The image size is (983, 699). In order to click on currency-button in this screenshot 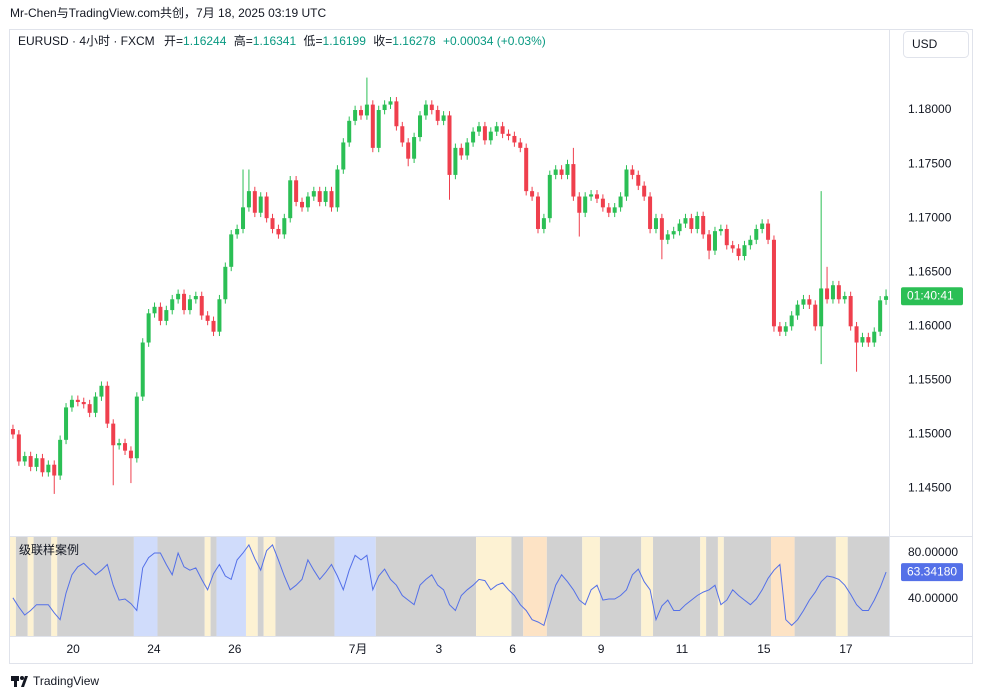, I will do `click(936, 44)`.